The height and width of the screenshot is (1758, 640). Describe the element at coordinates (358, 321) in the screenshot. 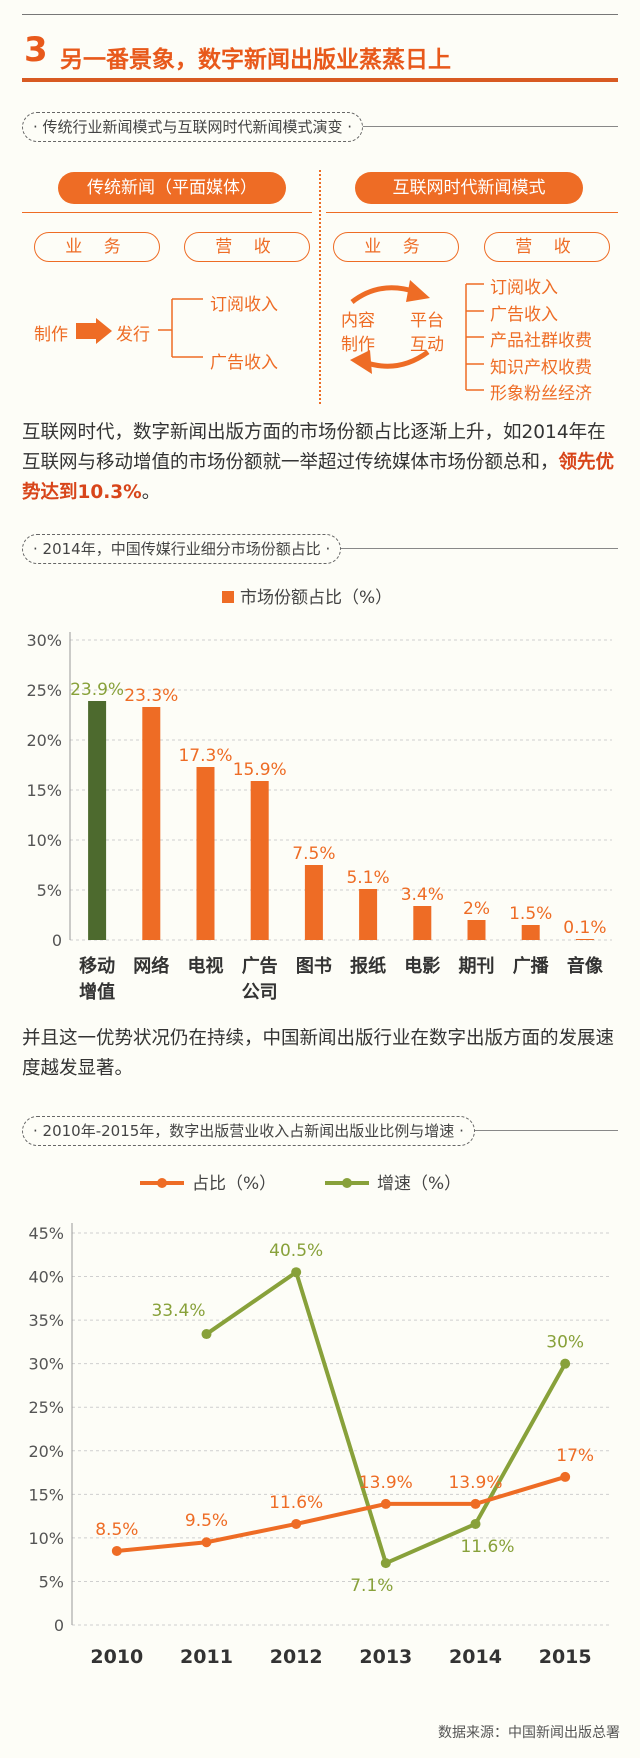

I see `cycle-content: 内容` at that location.